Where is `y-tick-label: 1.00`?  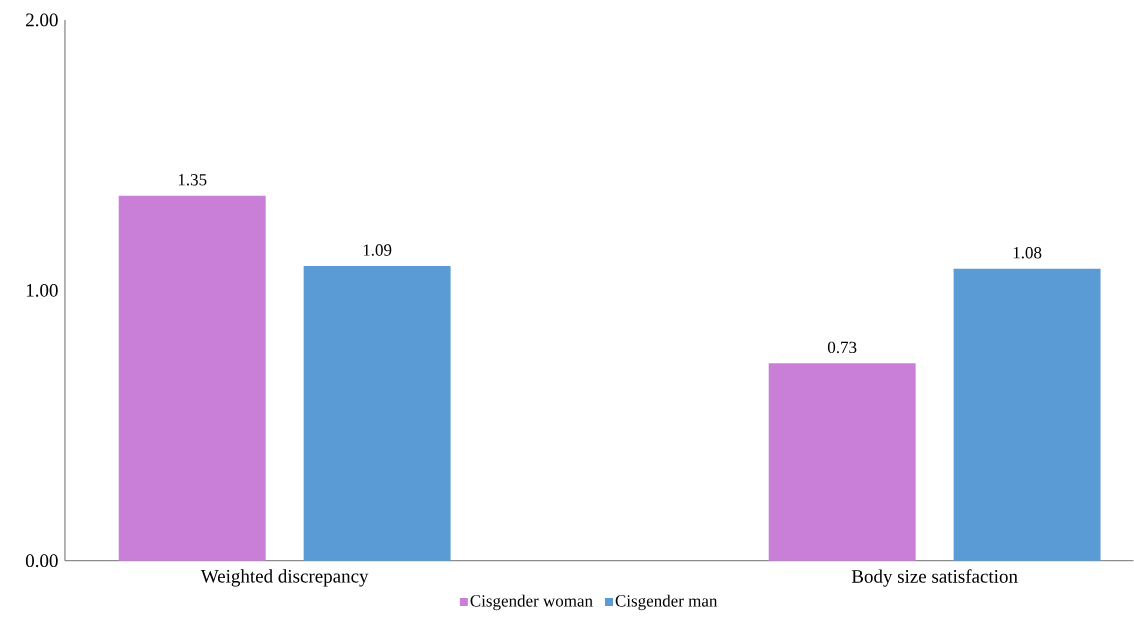 y-tick-label: 1.00 is located at coordinates (42, 290).